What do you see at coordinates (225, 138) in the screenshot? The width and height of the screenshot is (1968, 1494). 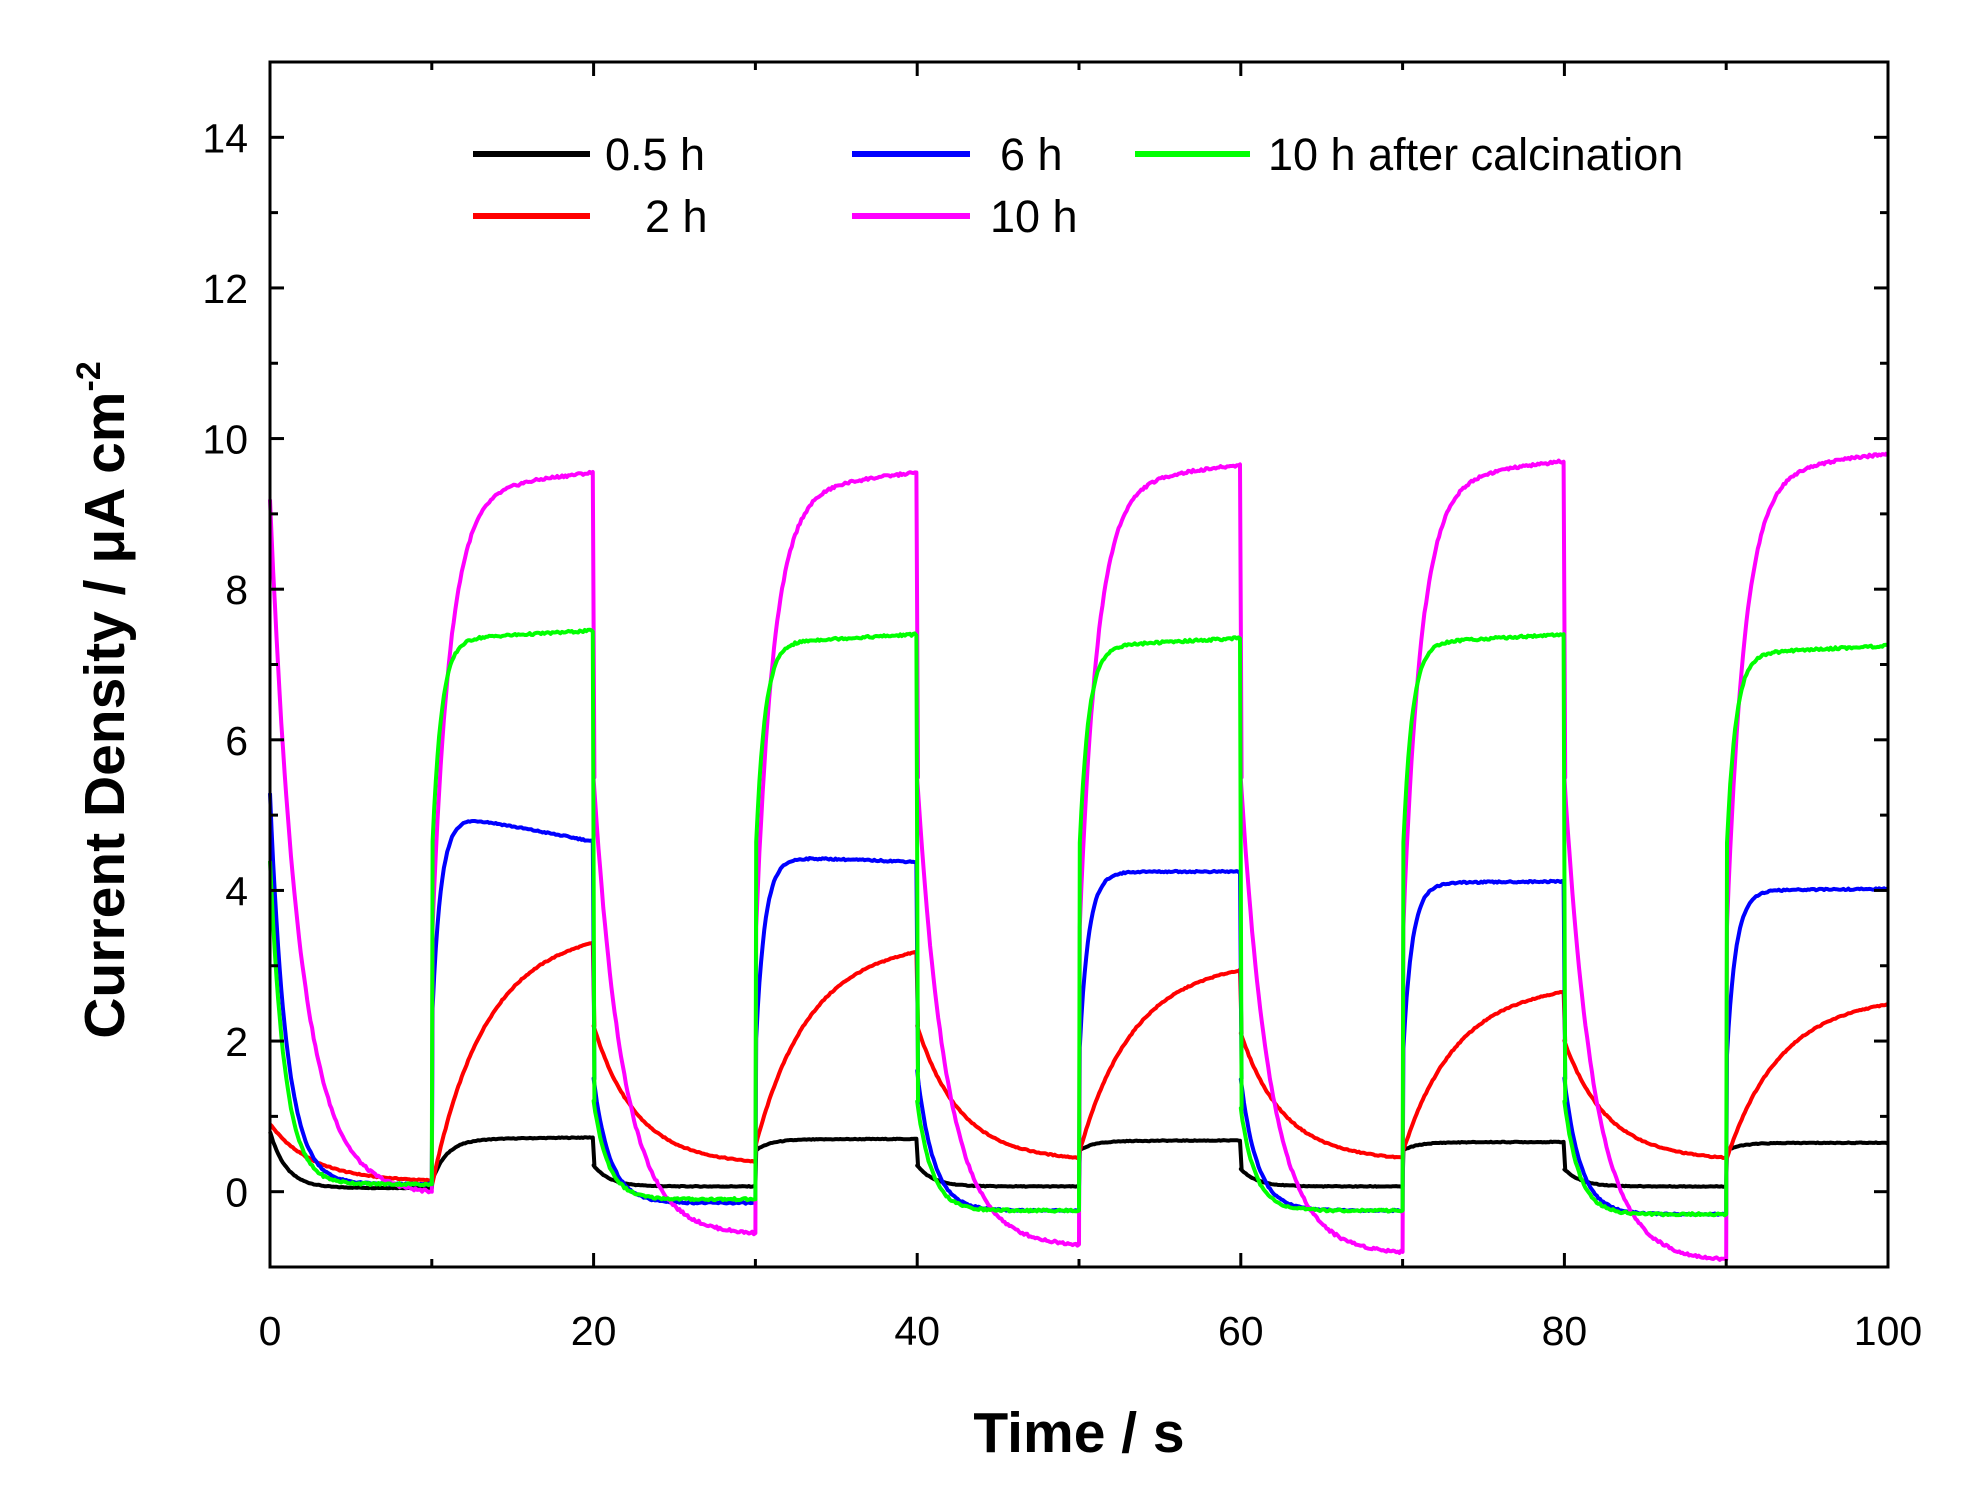 I see `y-tick-label: 14` at bounding box center [225, 138].